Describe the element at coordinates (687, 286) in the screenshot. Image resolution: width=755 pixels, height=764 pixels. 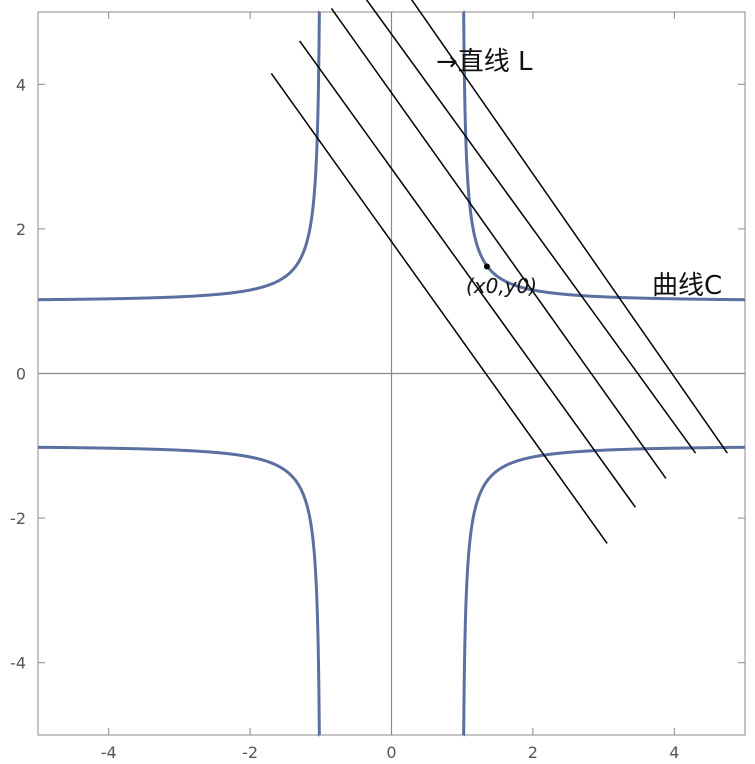
I see `curve-label: 曲线C` at that location.